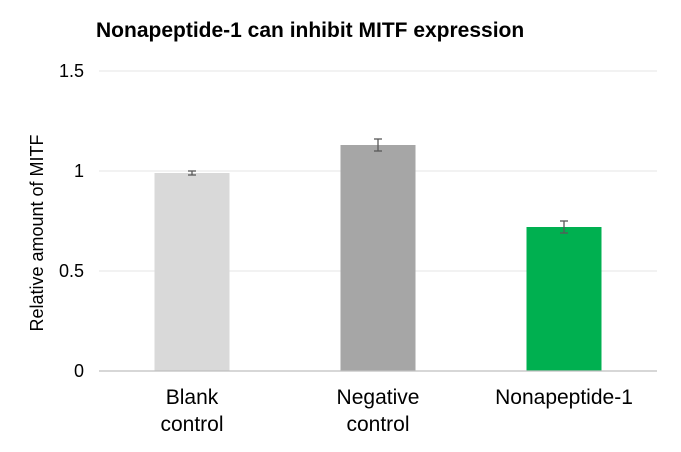 The width and height of the screenshot is (681, 452). What do you see at coordinates (71, 71) in the screenshot?
I see `y-tick-label: 1.5` at bounding box center [71, 71].